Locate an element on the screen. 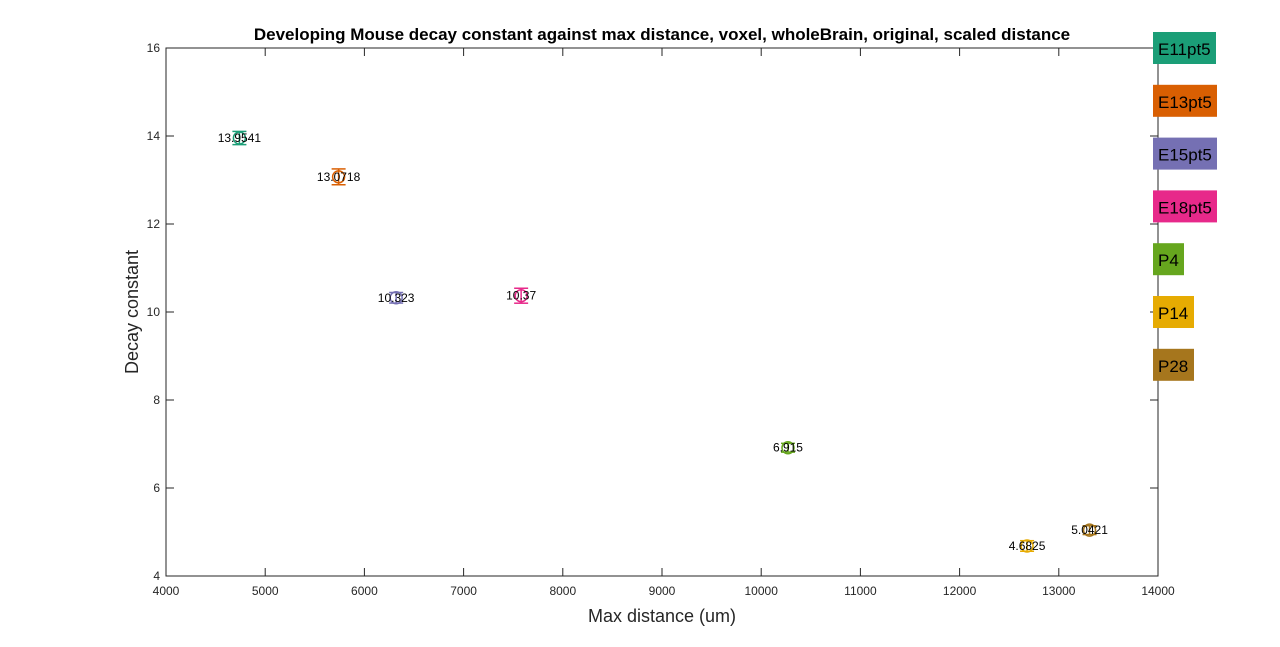 This screenshot has width=1280, height=647. legend-item-e15pt5: E15pt5 is located at coordinates (1185, 153).